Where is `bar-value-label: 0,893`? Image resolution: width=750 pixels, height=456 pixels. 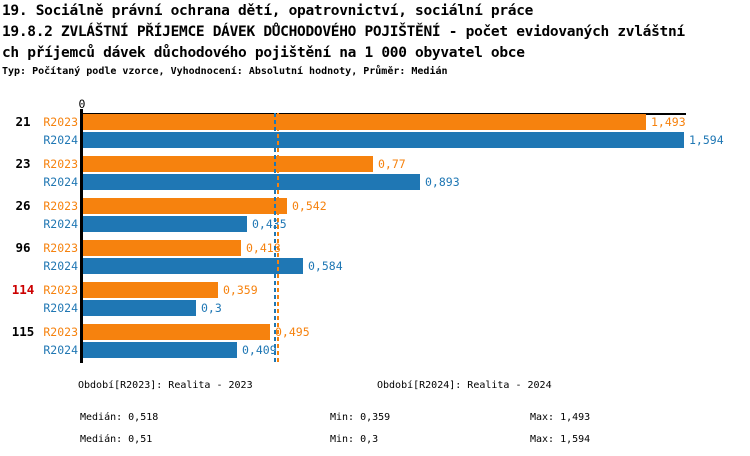 bar-value-label: 0,893 is located at coordinates (442, 182).